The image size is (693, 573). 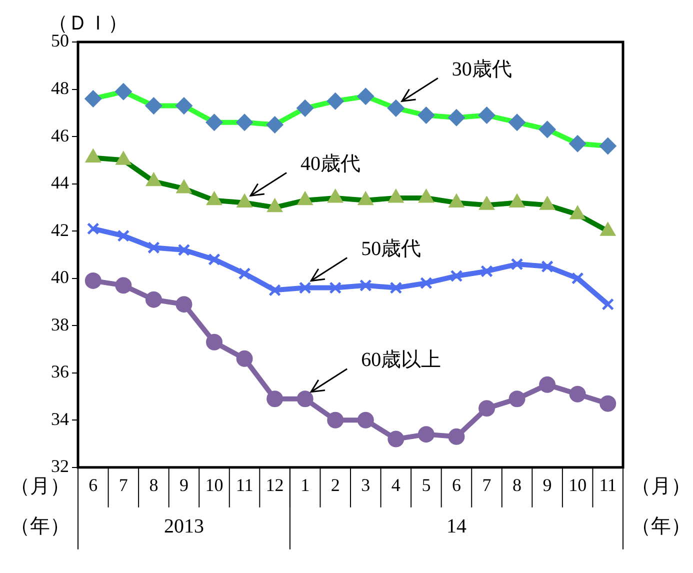 I want to click on y-tick-label: 38, so click(x=60, y=324).